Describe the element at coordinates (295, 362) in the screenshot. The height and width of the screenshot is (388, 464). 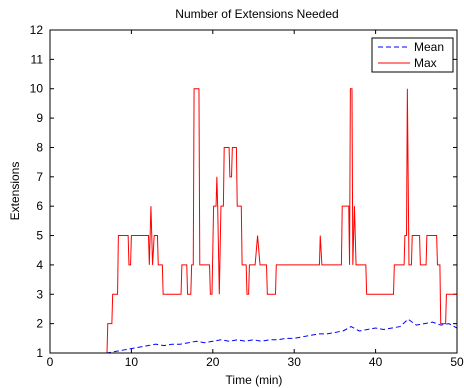
I see `x-tick-label: 30` at that location.